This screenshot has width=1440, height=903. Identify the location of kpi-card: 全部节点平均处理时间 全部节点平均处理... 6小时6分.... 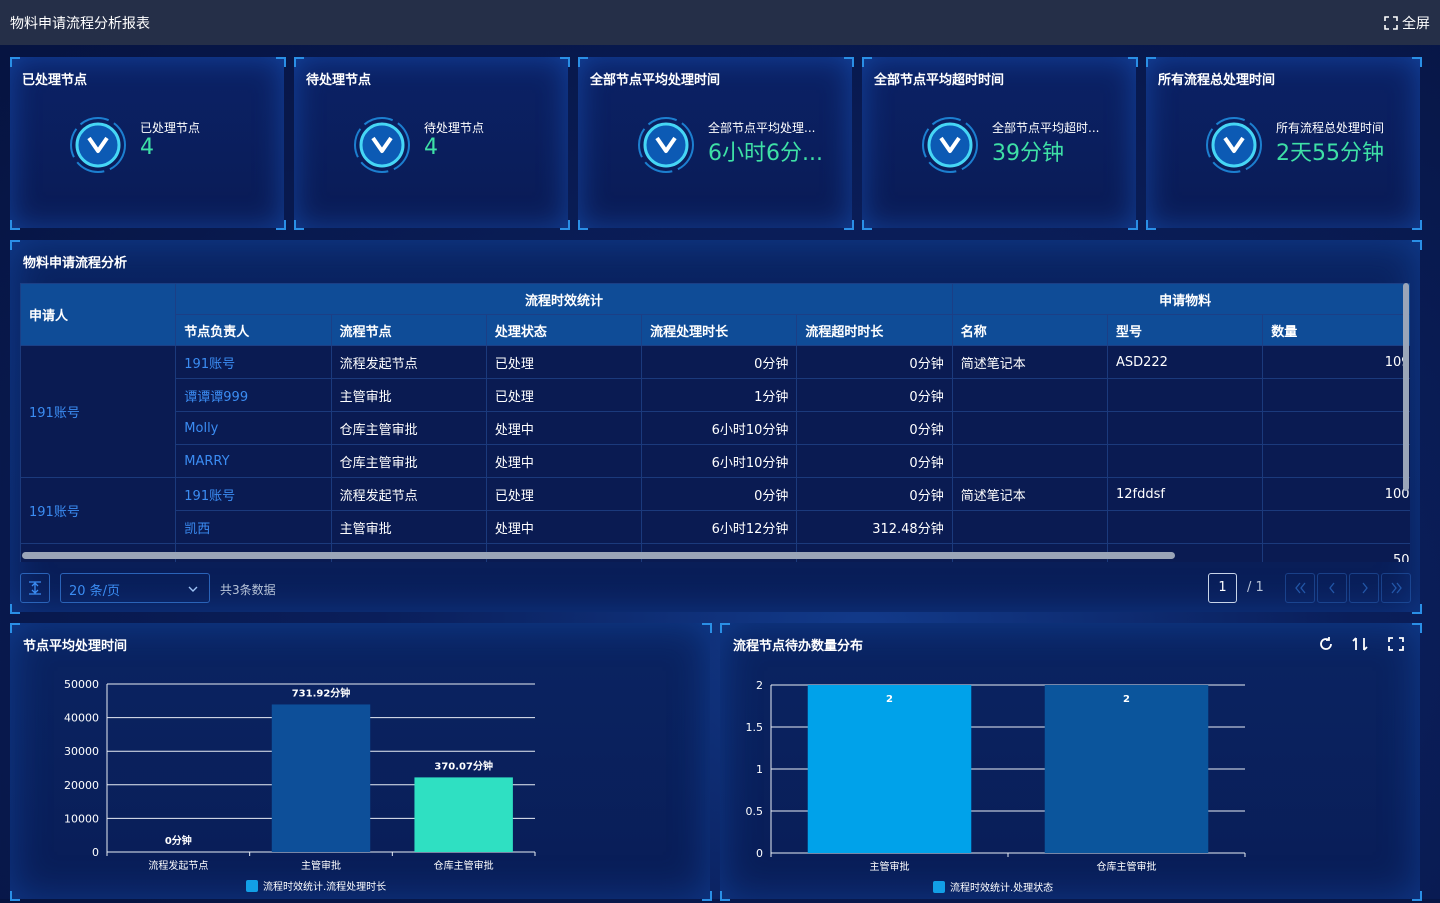
(716, 143).